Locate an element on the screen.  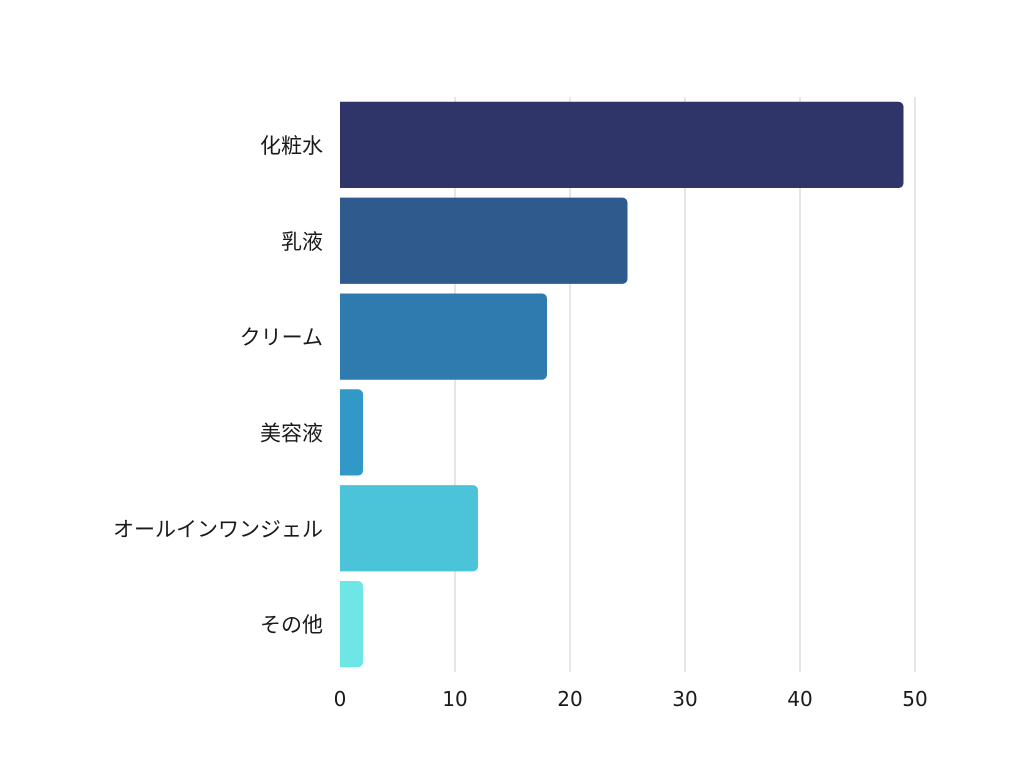
x-tick-label: 0 is located at coordinates (340, 699).